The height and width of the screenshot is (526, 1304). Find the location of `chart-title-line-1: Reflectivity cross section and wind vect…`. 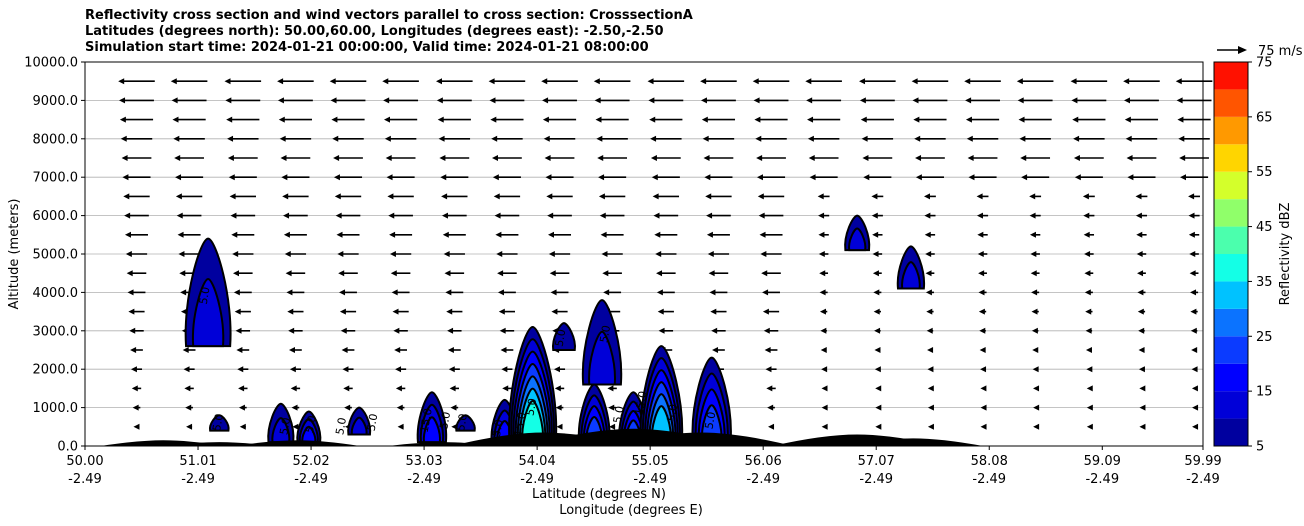

chart-title-line-1: Reflectivity cross section and wind vect… is located at coordinates (389, 15).